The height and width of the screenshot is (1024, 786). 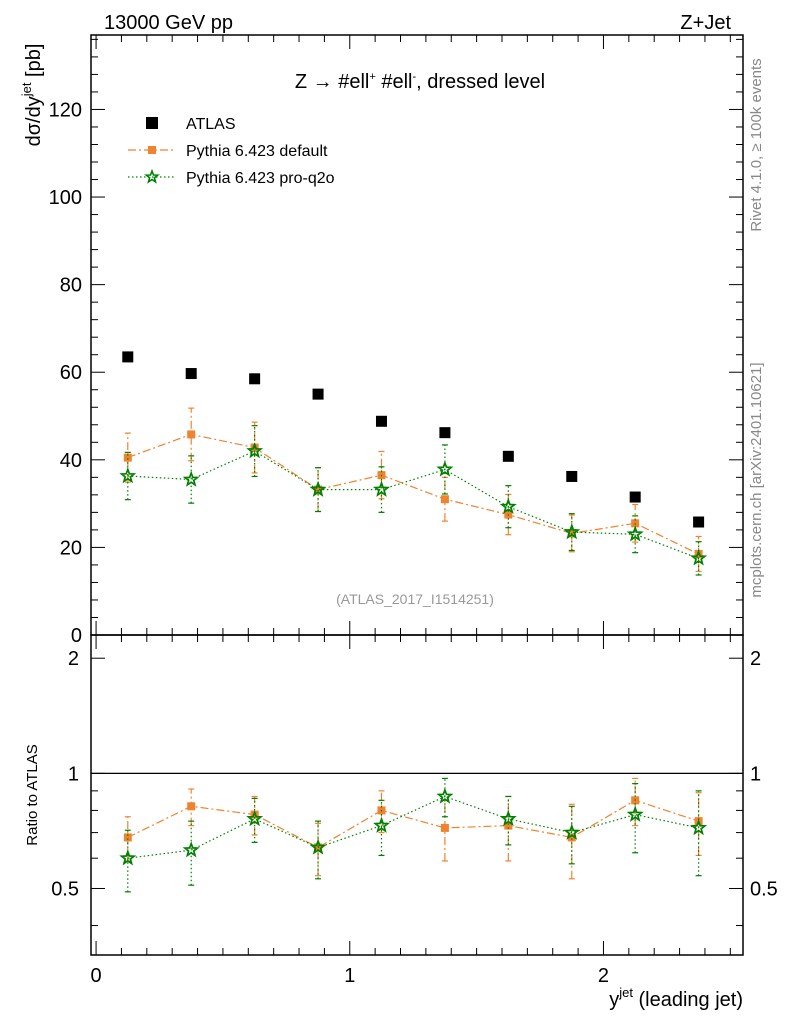 I want to click on header-process-label: Z+Jet, so click(x=705, y=23).